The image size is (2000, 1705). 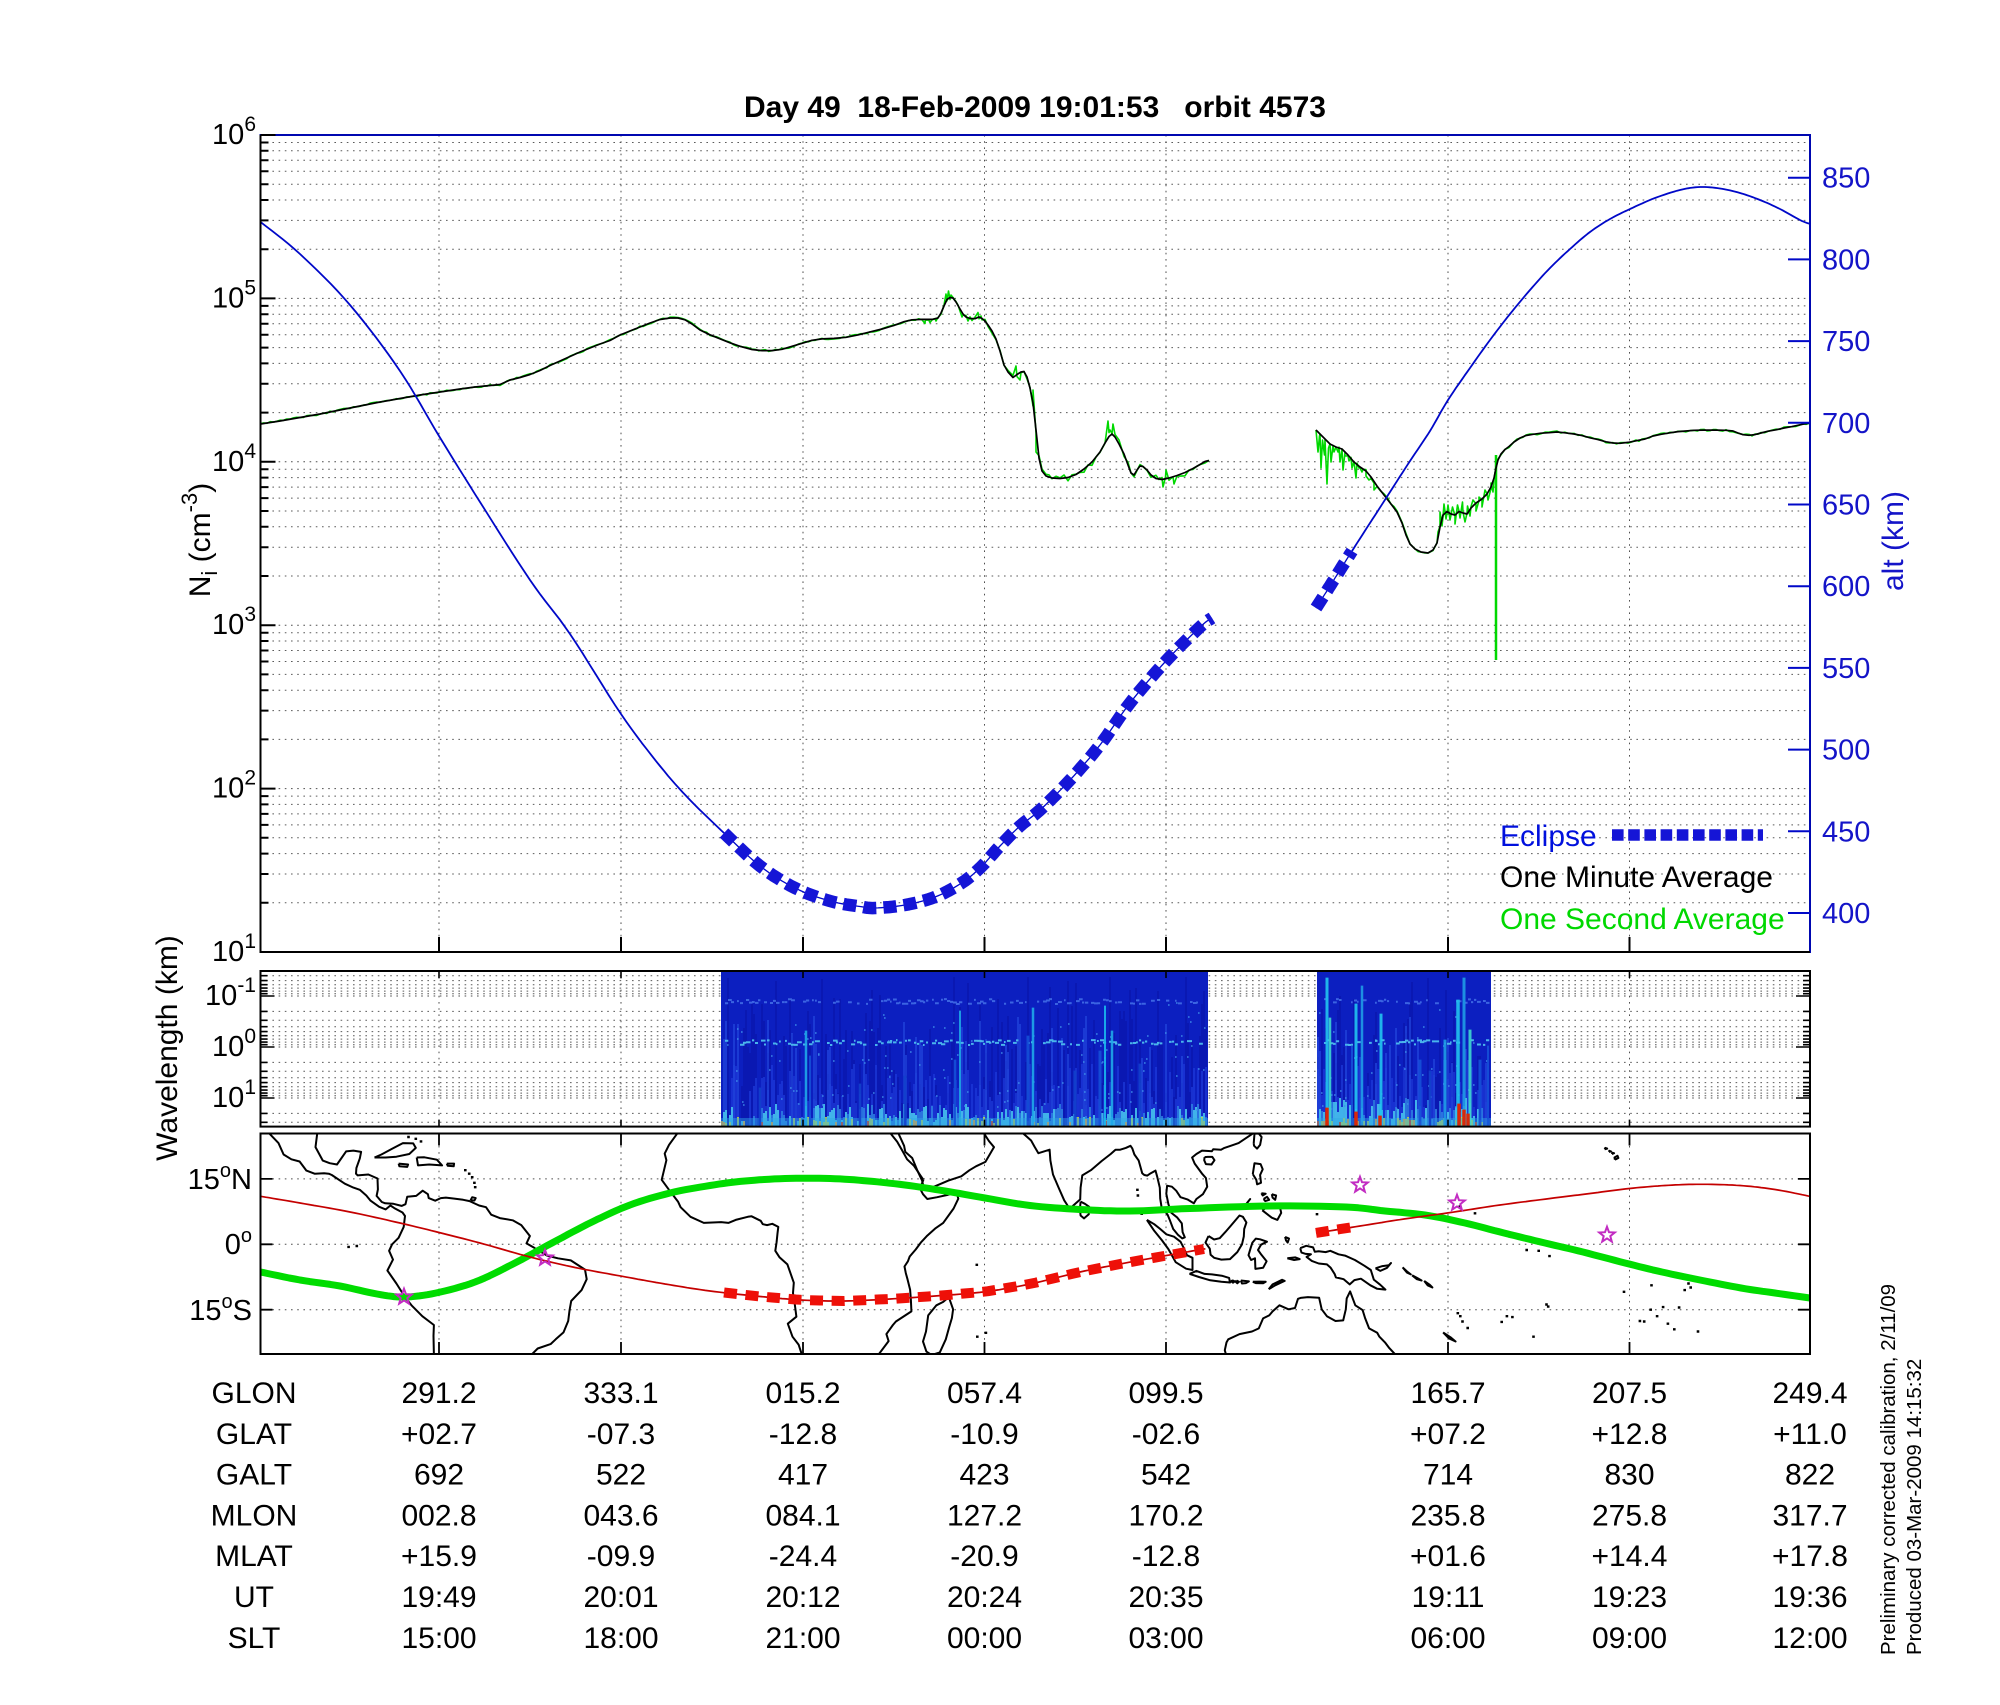 What do you see at coordinates (1447, 1515) in the screenshot?
I see `svg-text: 235.8` at bounding box center [1447, 1515].